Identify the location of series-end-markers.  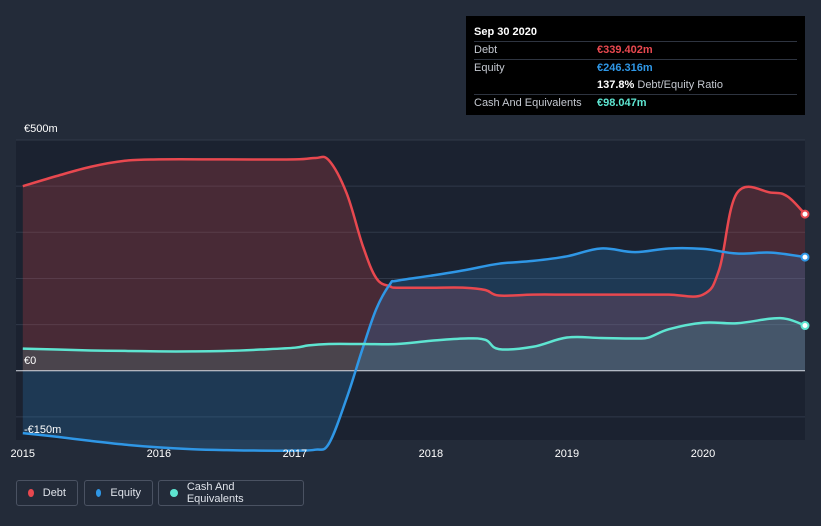
(805, 270).